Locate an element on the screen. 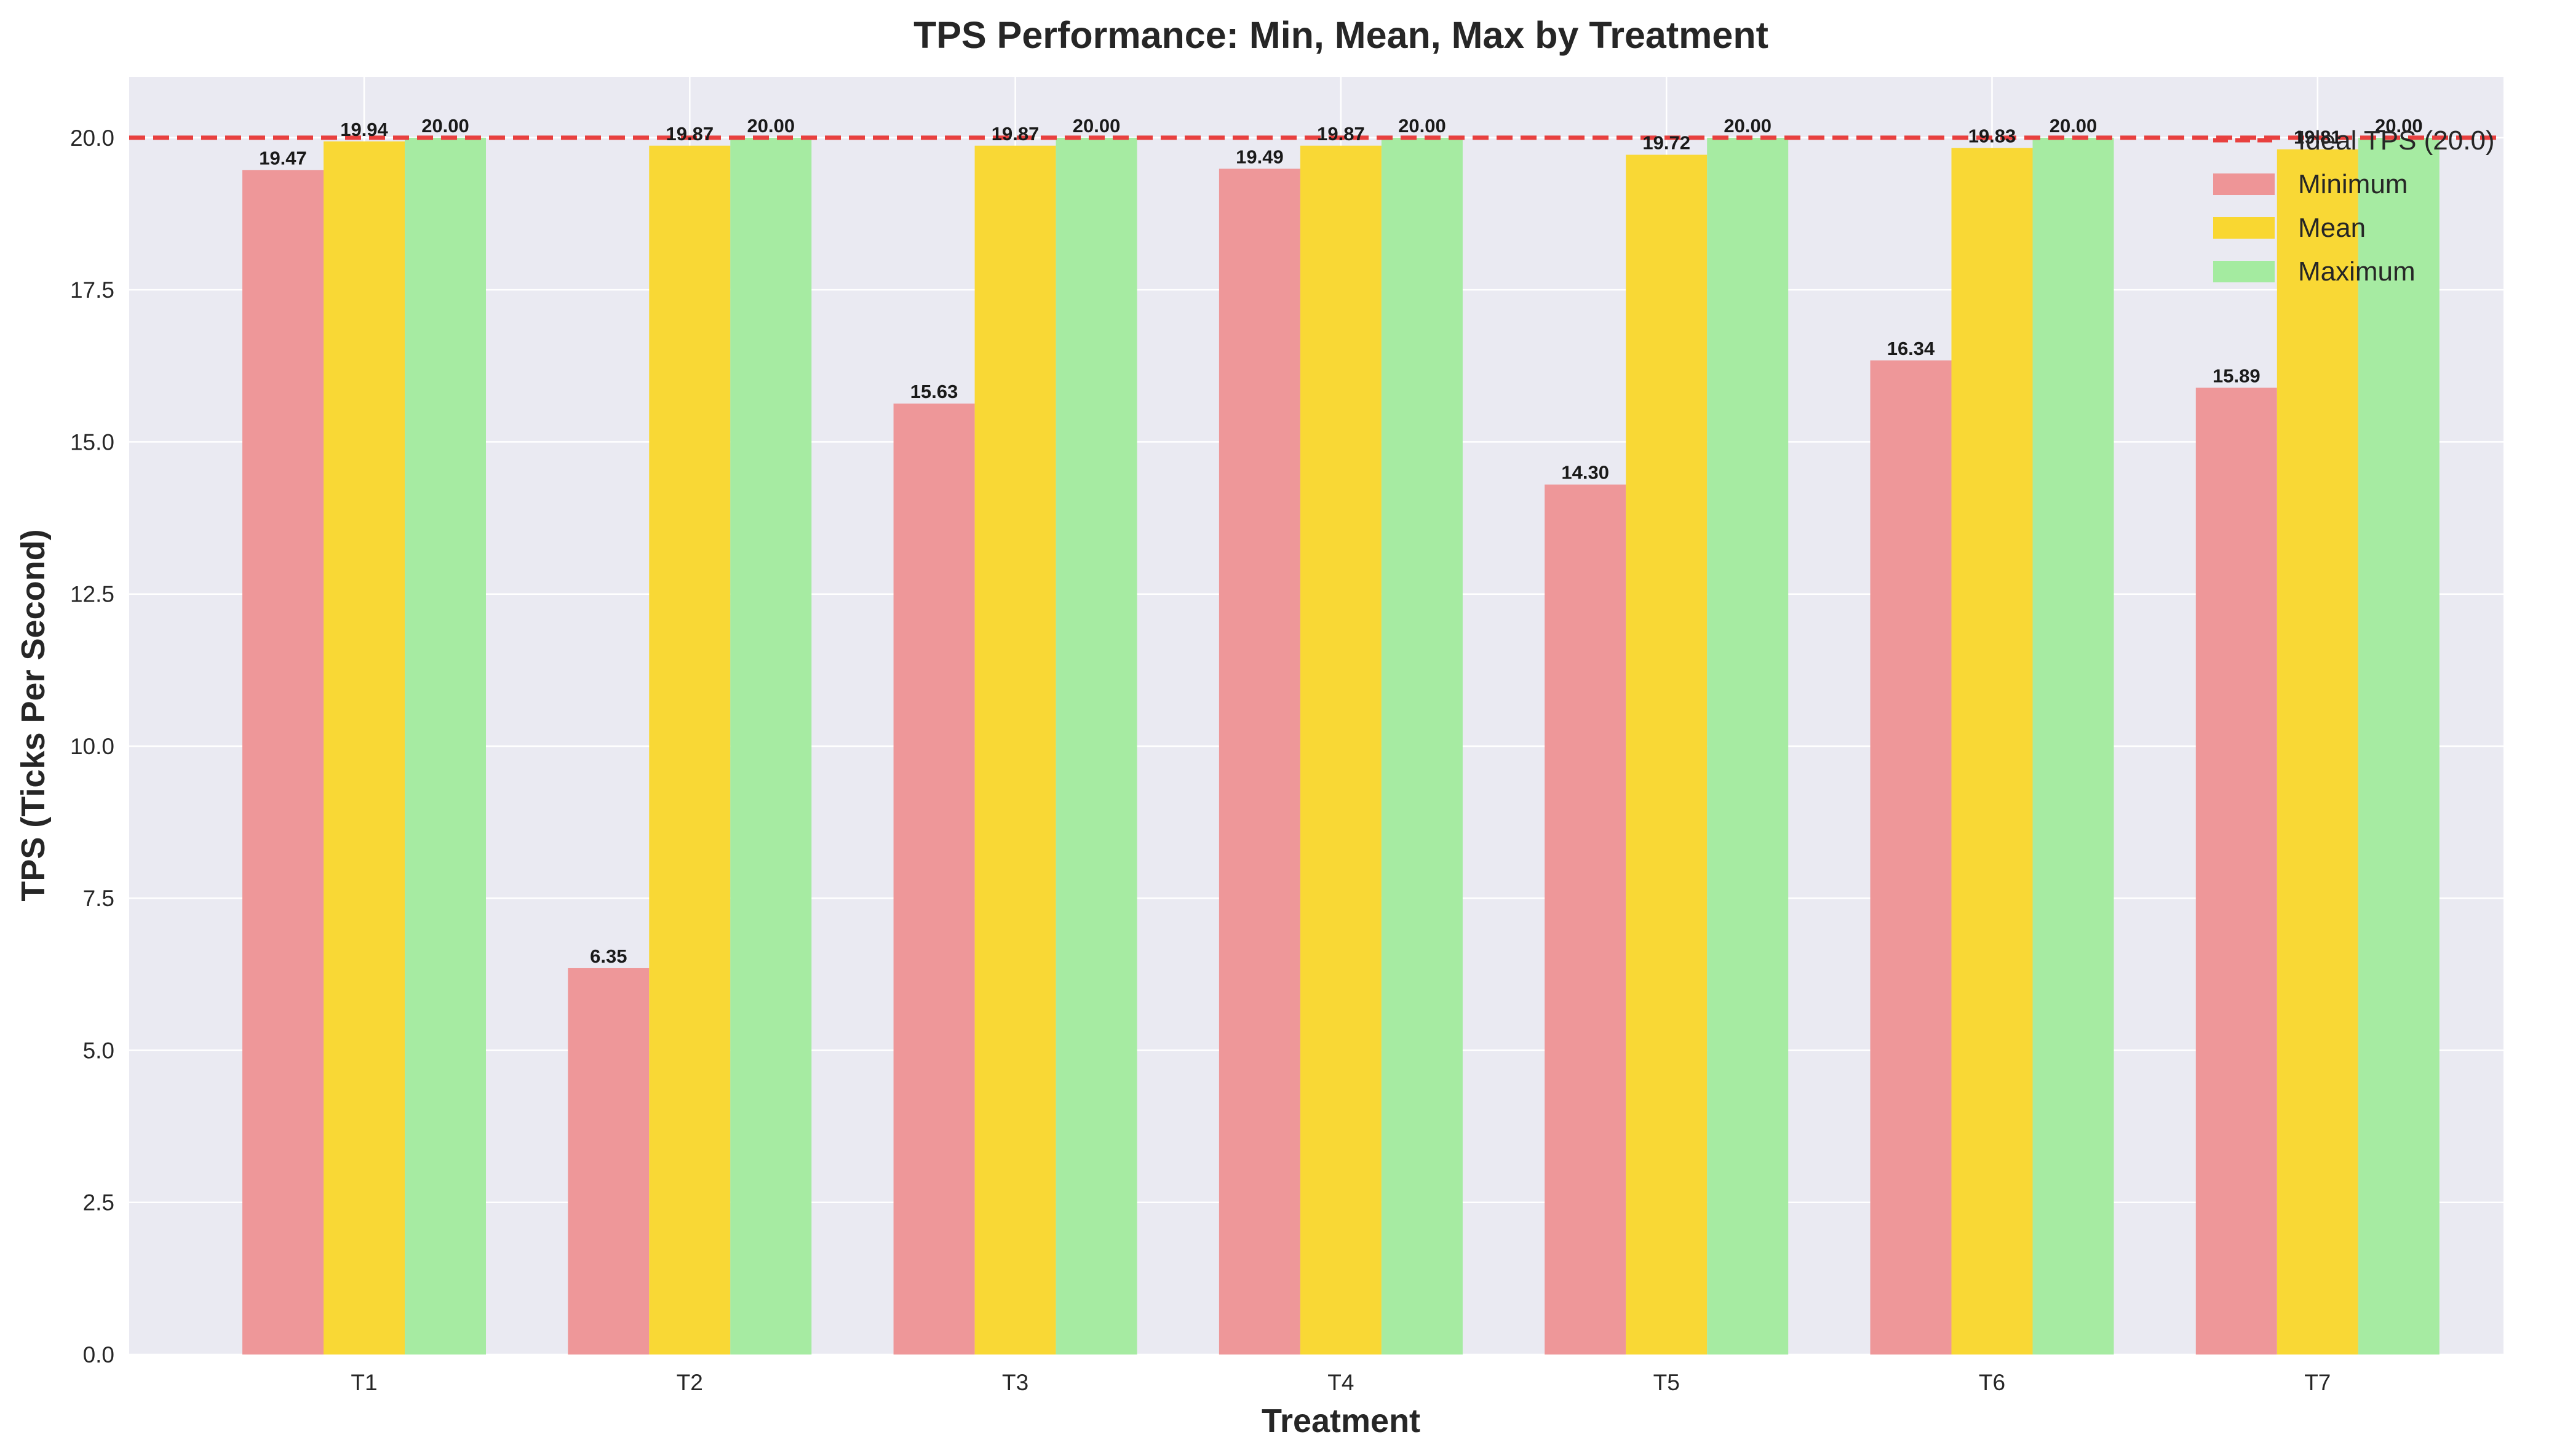 The width and height of the screenshot is (2565, 1456). y-tick-label: 0.0 is located at coordinates (98, 1355).